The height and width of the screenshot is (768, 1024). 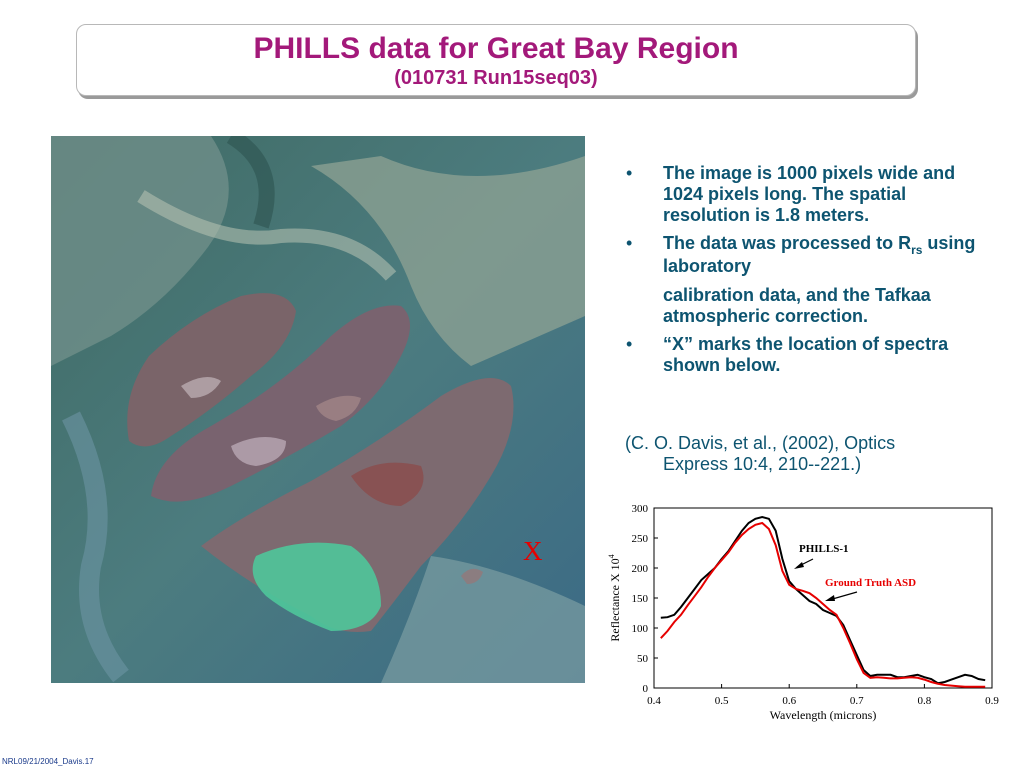 What do you see at coordinates (992, 701) in the screenshot?
I see `x-tick-label: 0.9` at bounding box center [992, 701].